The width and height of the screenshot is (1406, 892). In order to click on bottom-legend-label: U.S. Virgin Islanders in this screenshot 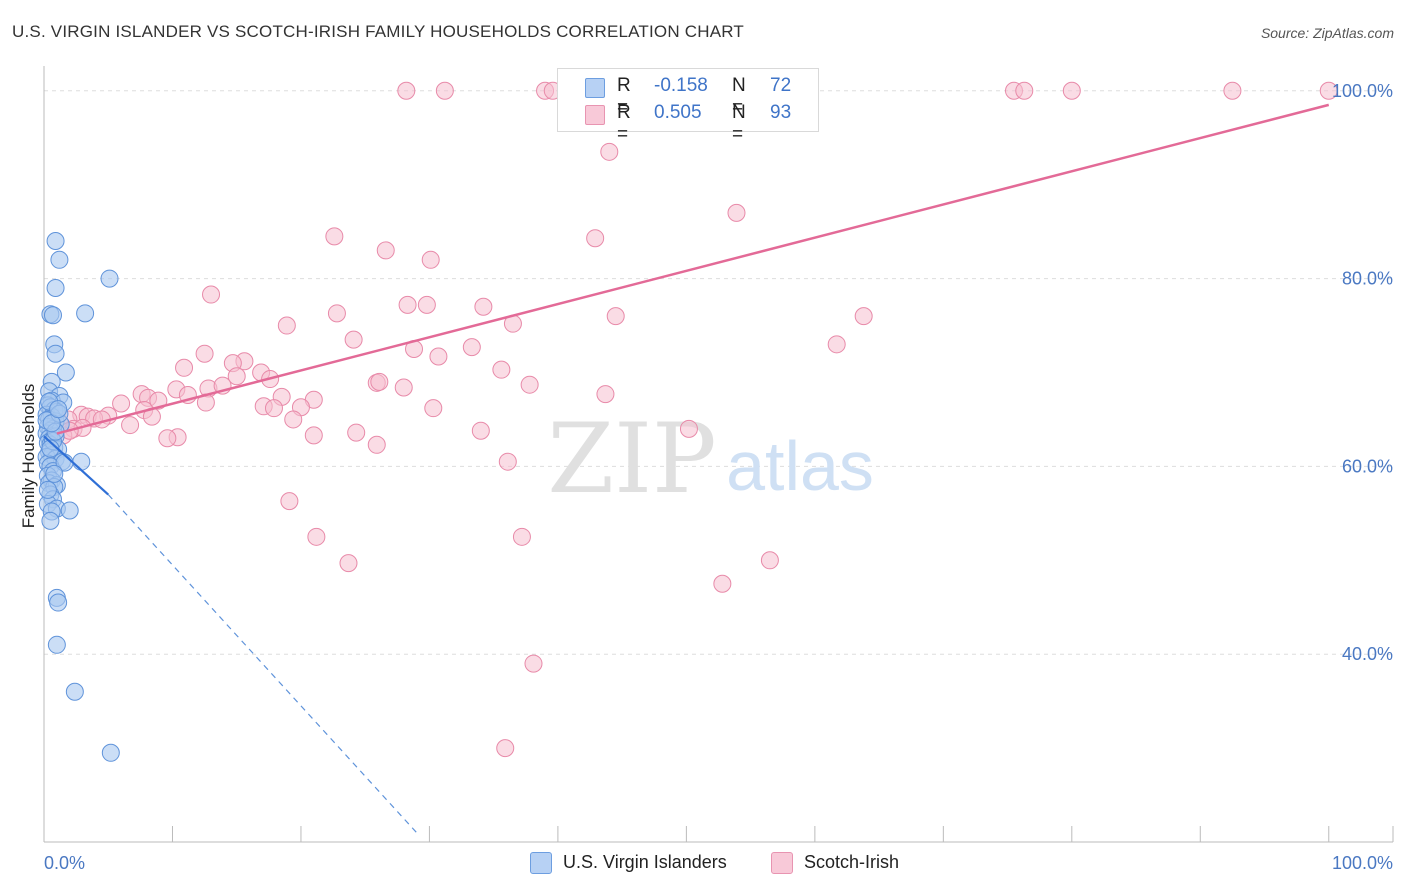, I will do `click(645, 862)`.